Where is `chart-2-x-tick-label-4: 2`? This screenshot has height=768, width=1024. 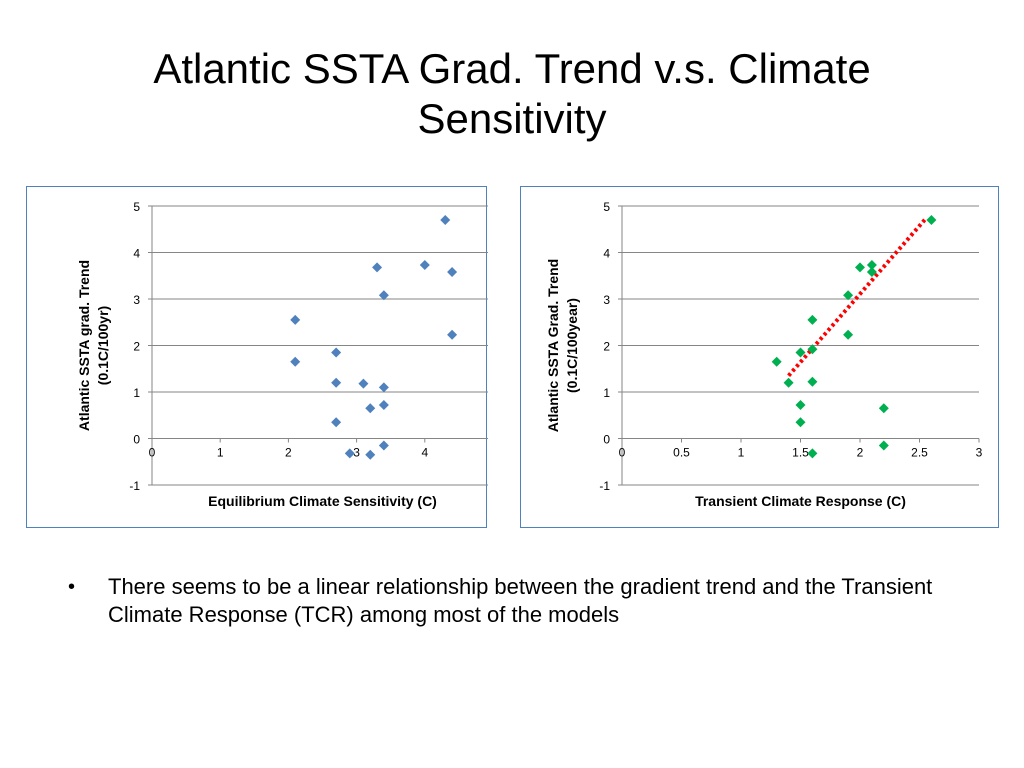 chart-2-x-tick-label-4: 2 is located at coordinates (860, 453).